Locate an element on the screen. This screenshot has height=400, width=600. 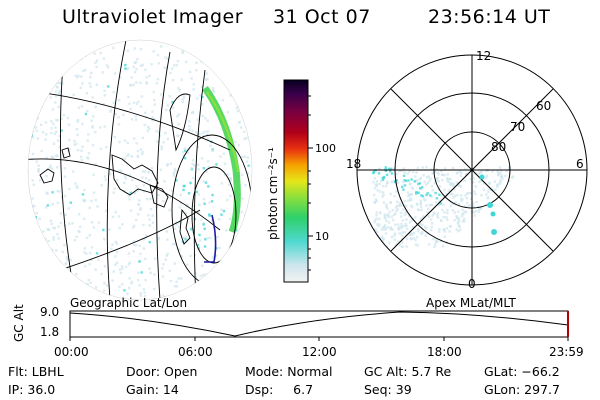
coastline-blue is located at coordinates (210, 238).